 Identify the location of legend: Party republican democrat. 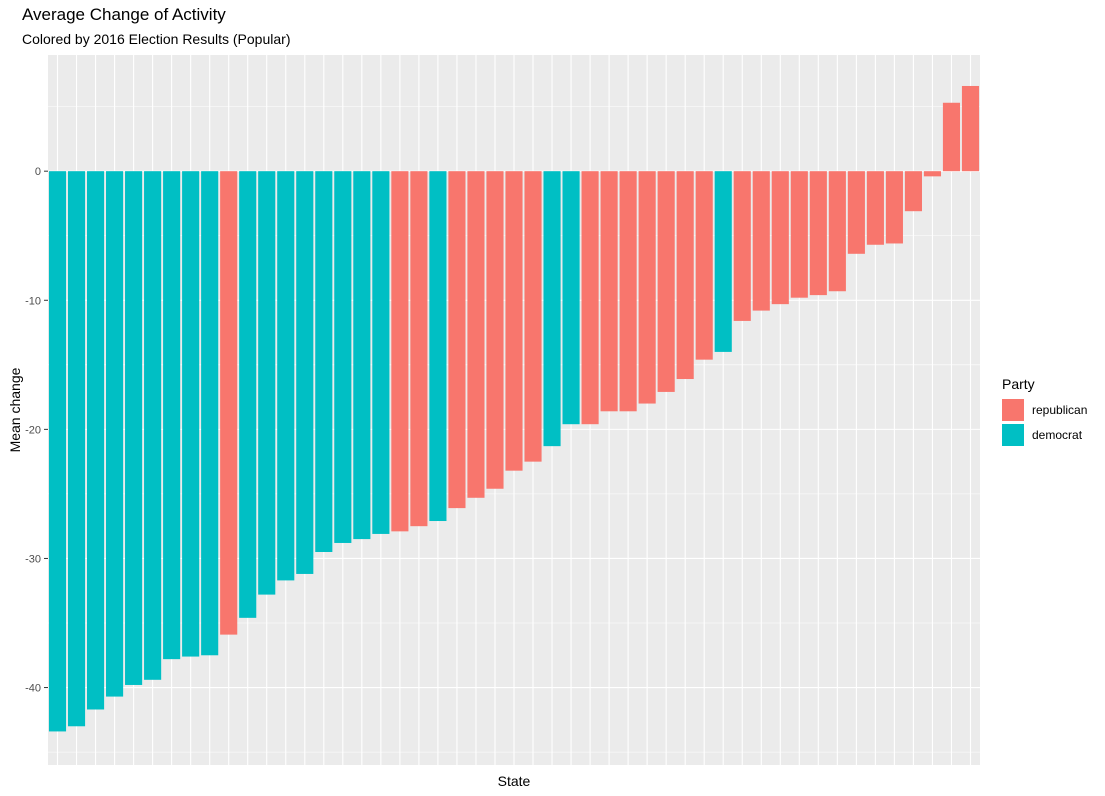
(1044, 412).